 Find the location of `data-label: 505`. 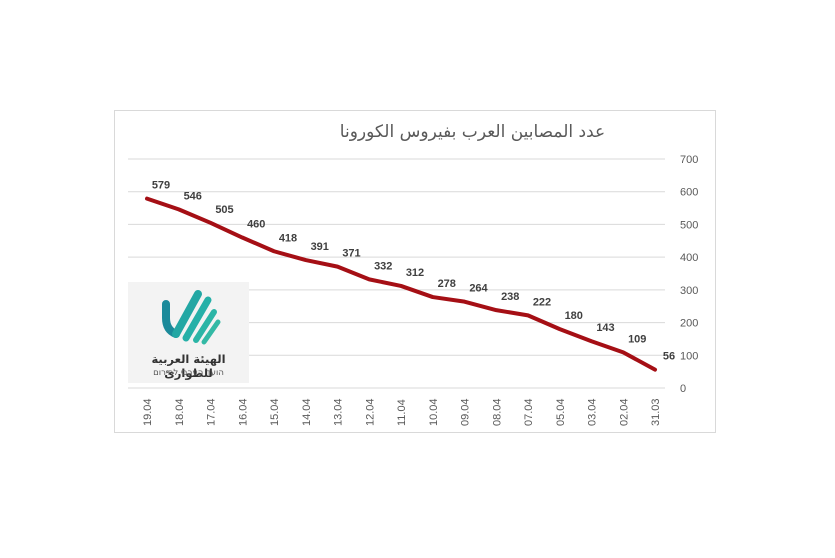

data-label: 505 is located at coordinates (224, 210).